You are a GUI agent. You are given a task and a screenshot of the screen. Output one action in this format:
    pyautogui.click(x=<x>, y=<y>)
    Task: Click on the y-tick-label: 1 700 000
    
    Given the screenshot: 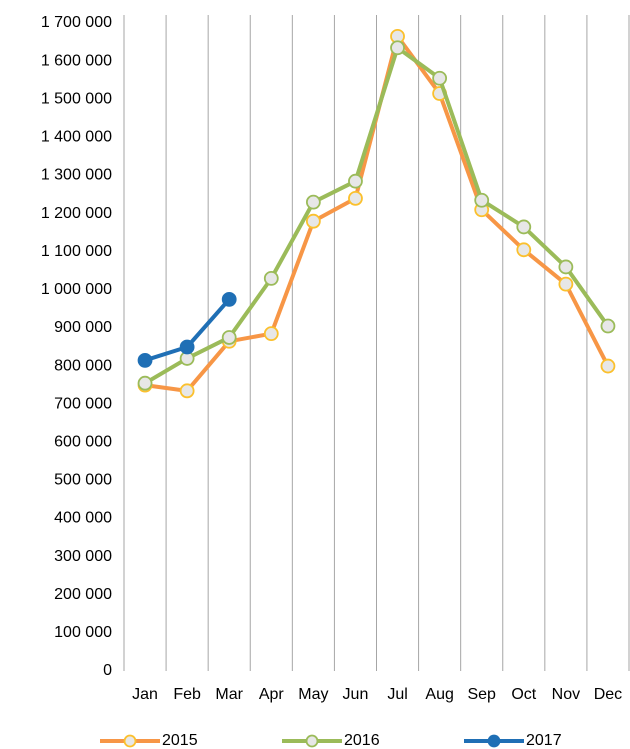 What is the action you would take?
    pyautogui.click(x=76, y=22)
    